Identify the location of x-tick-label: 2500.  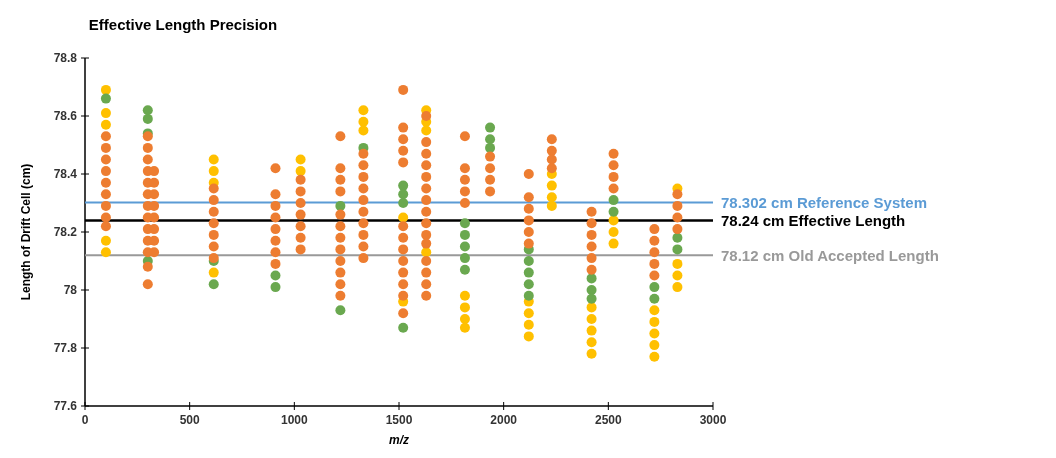
(608, 420).